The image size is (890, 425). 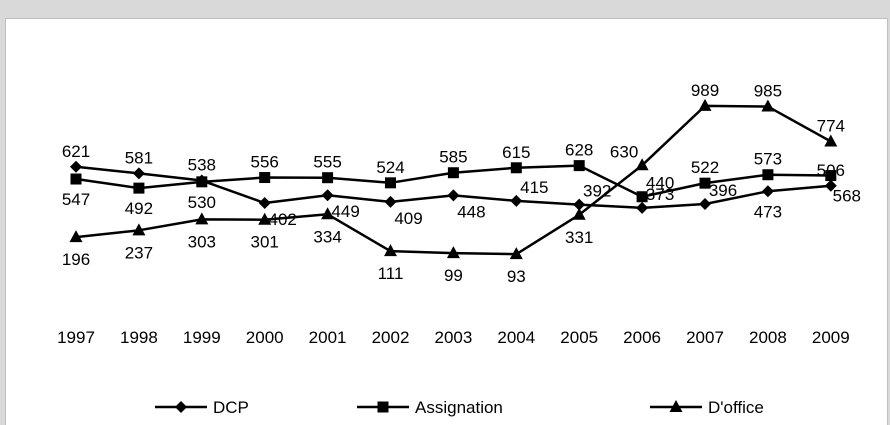 I want to click on marker-dcp-2003, so click(x=453, y=195).